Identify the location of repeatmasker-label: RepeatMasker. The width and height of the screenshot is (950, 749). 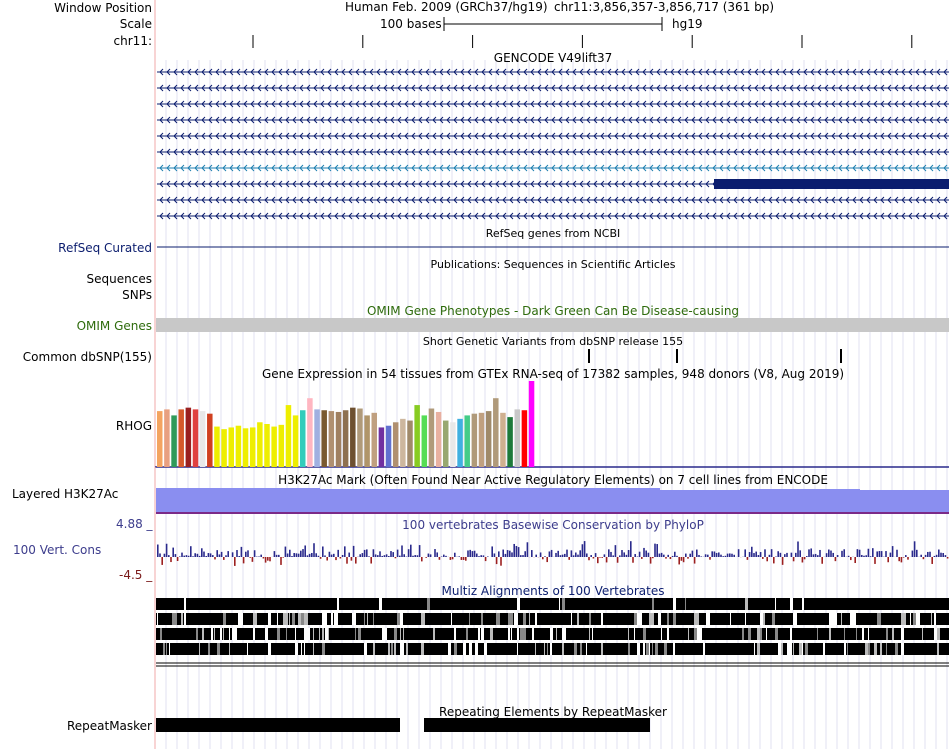
(109, 726).